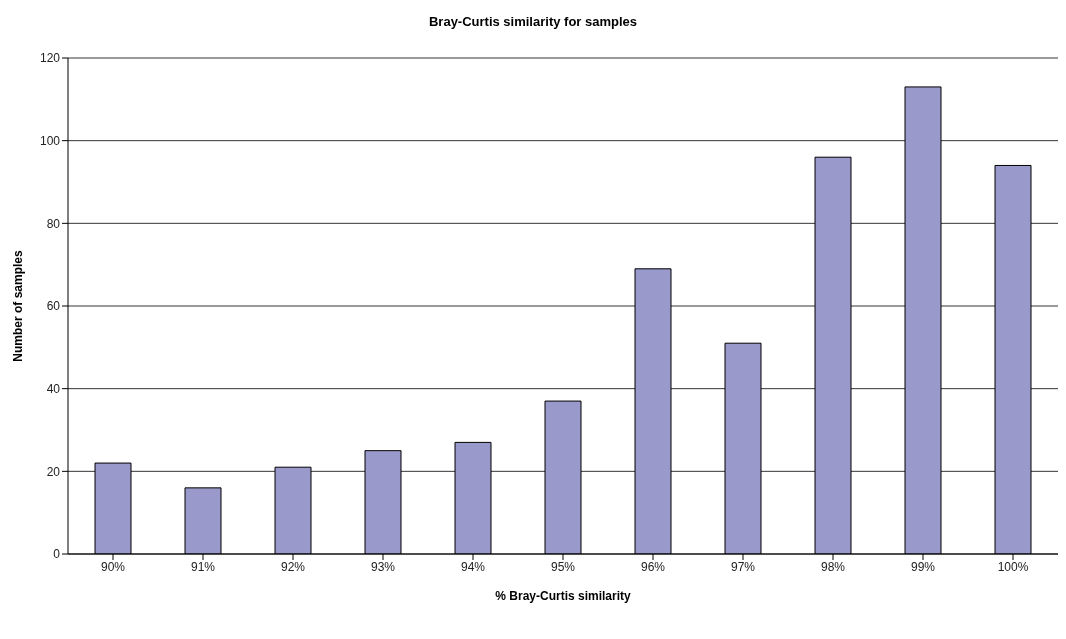  What do you see at coordinates (653, 566) in the screenshot?
I see `x-tick-label: 96%` at bounding box center [653, 566].